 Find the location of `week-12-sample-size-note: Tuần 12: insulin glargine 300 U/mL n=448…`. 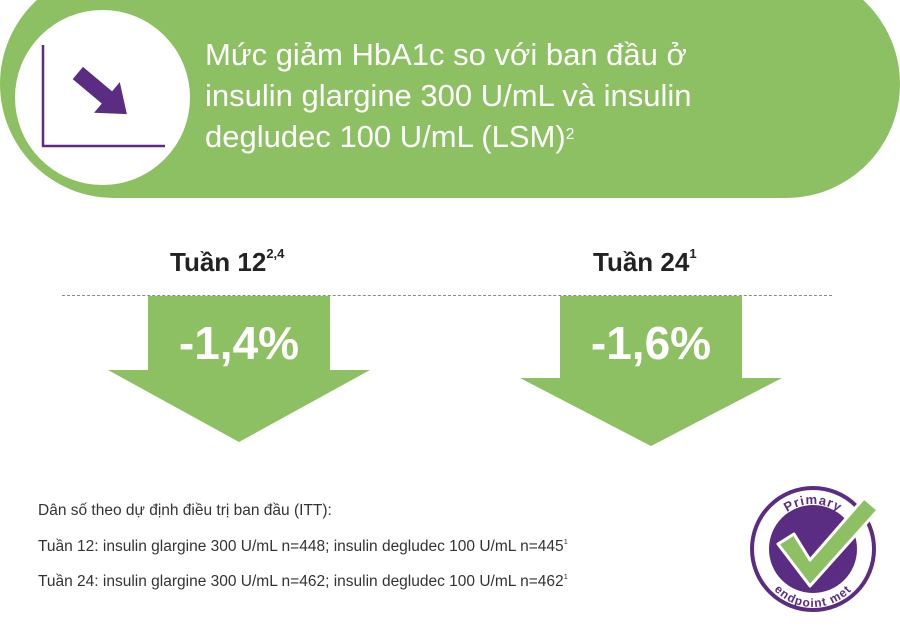

week-12-sample-size-note: Tuần 12: insulin glargine 300 U/mL n=448… is located at coordinates (303, 546).